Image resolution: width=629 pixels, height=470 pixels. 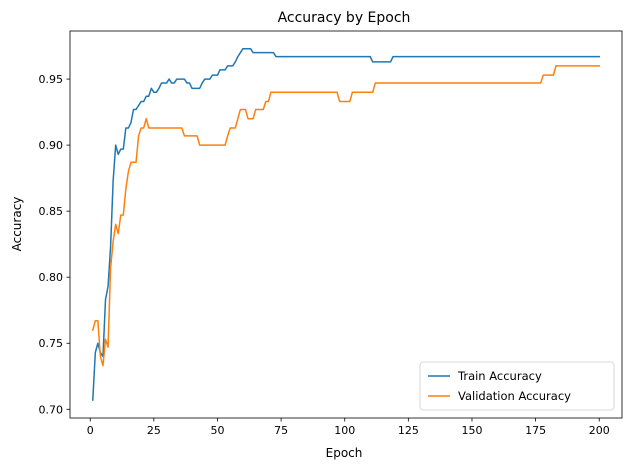 What do you see at coordinates (281, 430) in the screenshot?
I see `x-tick-label: 75` at bounding box center [281, 430].